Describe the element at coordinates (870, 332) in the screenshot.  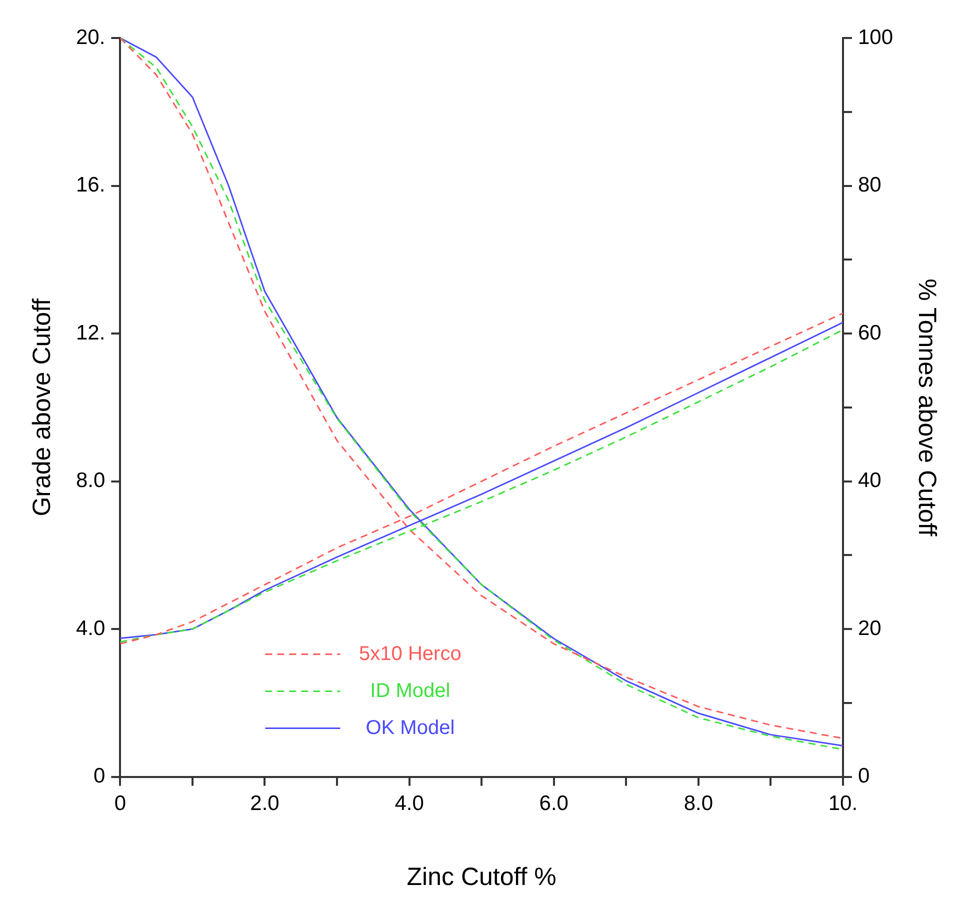
I see `y2-tick-label: 60` at that location.